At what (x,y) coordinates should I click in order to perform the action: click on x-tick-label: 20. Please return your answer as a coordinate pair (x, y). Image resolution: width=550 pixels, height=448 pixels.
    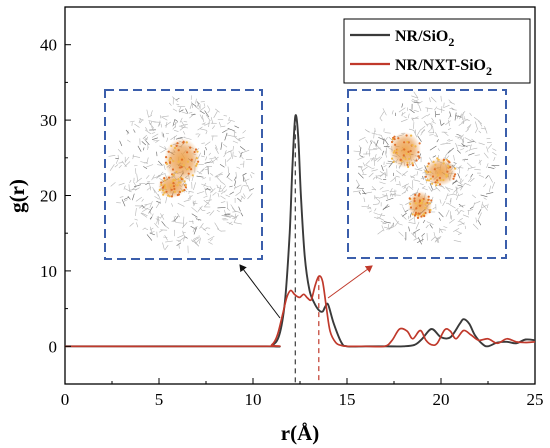
    Looking at the image, I should click on (441, 399).